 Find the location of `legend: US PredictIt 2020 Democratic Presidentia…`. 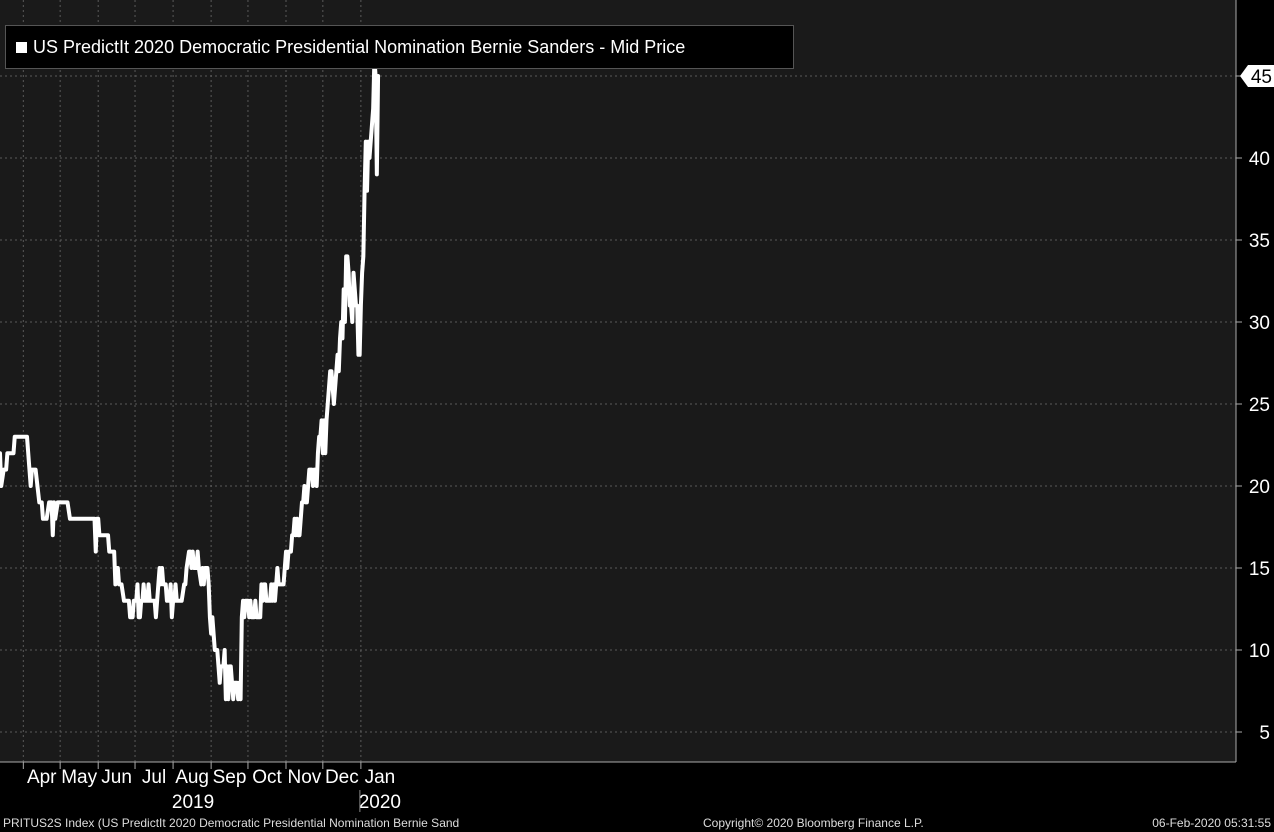

legend: US PredictIt 2020 Democratic Presidentia… is located at coordinates (399, 47).